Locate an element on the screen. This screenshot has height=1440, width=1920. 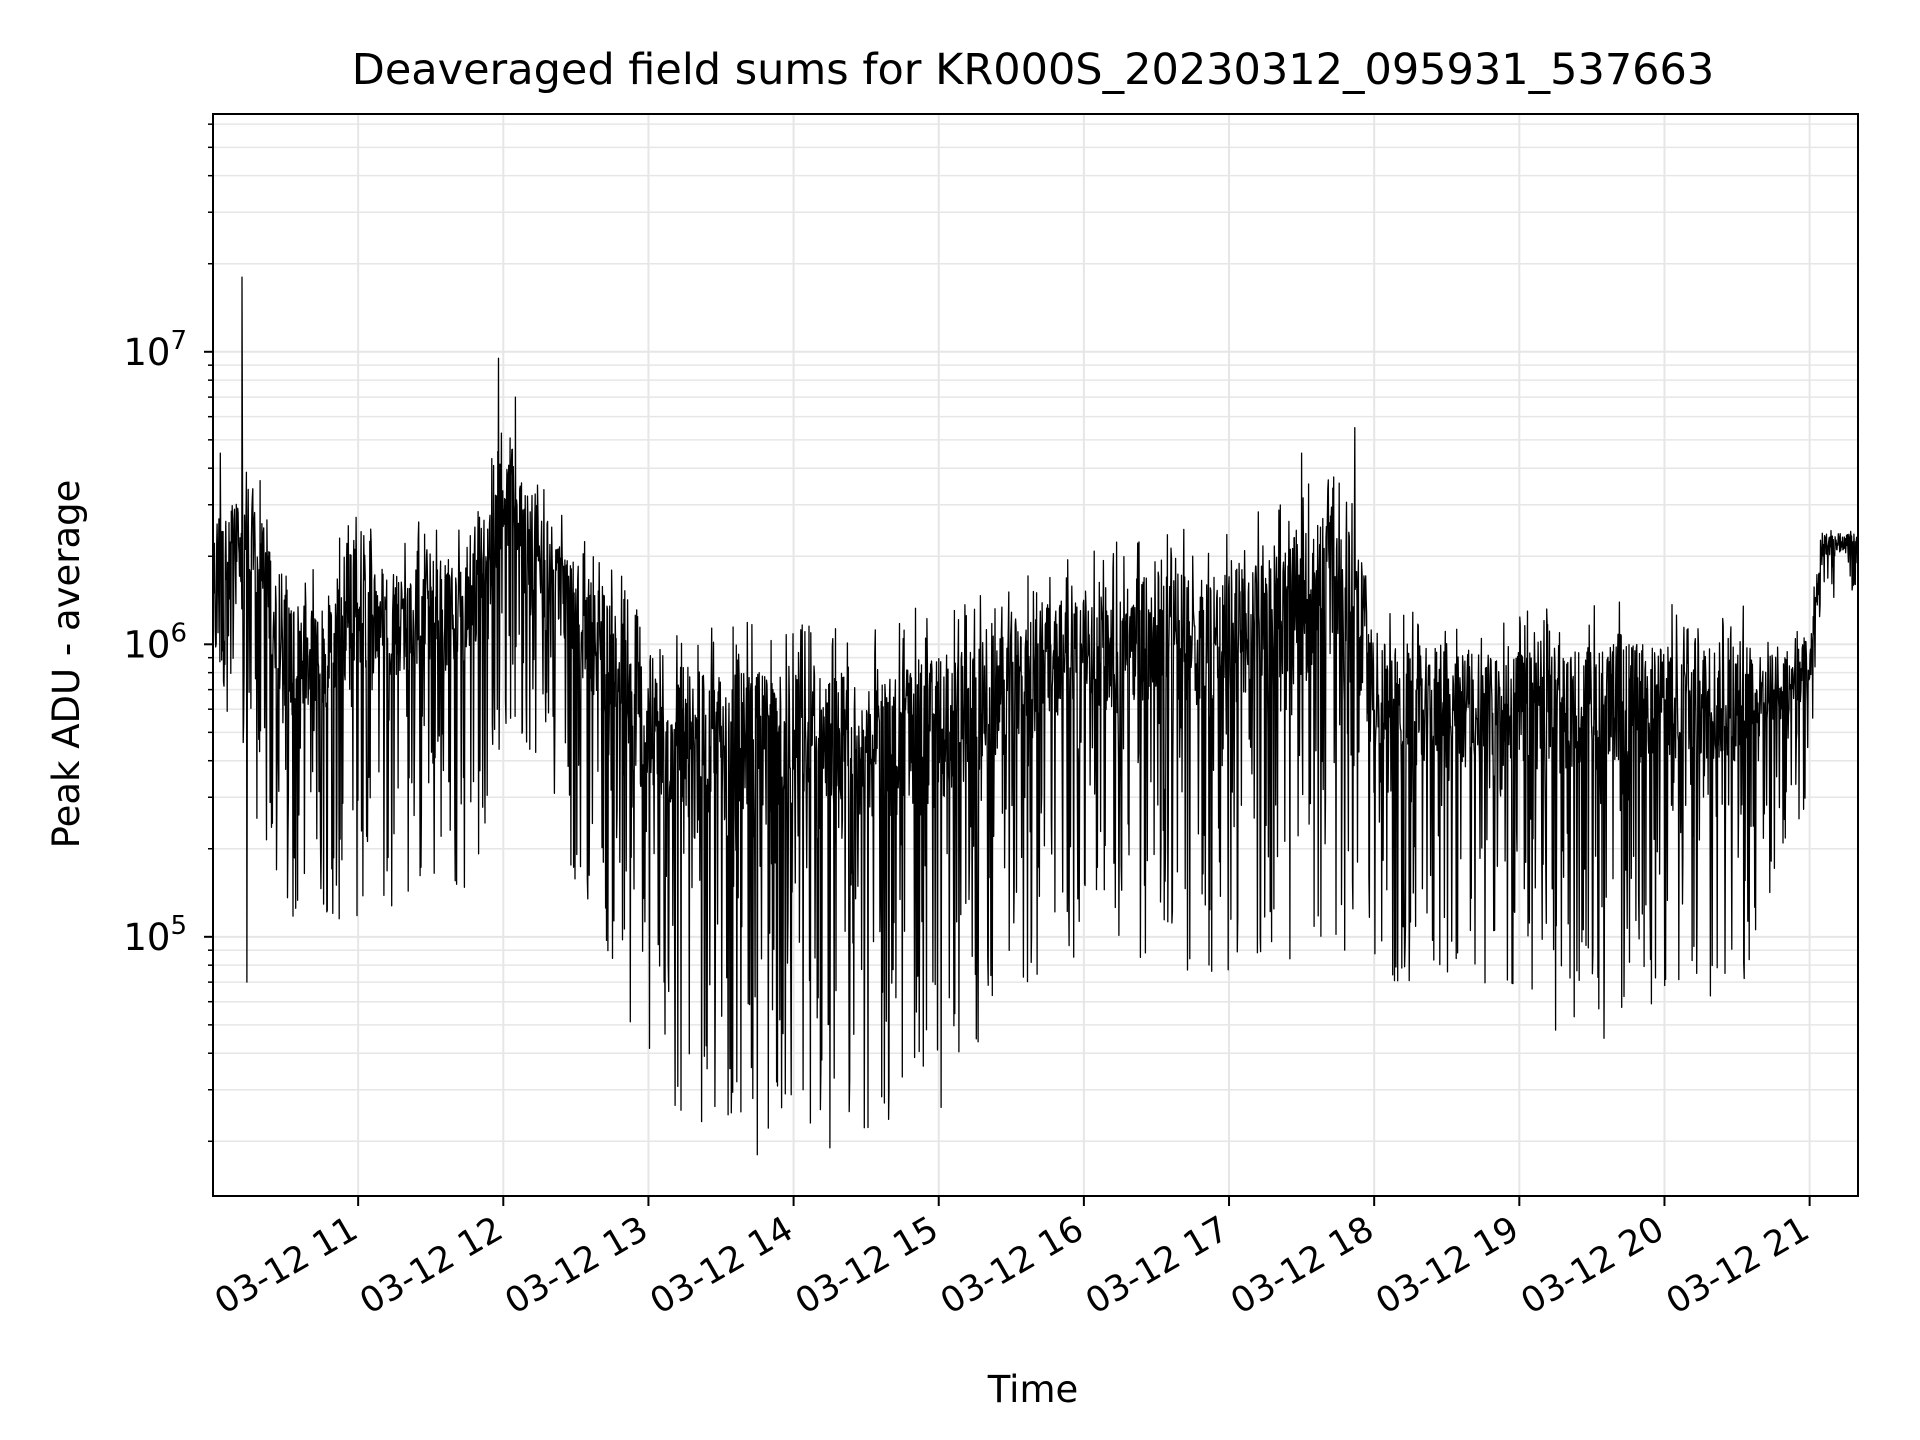
y-tick-label: 106 is located at coordinates (155, 642).